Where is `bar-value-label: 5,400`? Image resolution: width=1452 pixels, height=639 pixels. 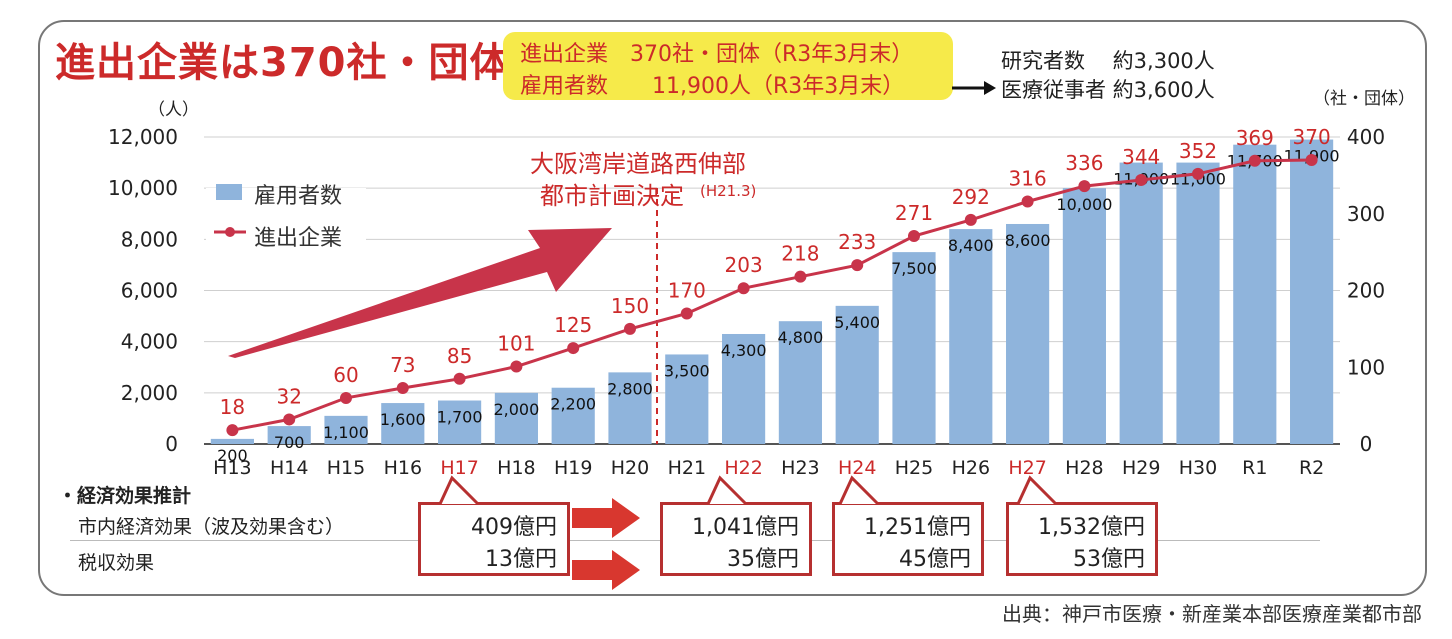 bar-value-label: 5,400 is located at coordinates (857, 322).